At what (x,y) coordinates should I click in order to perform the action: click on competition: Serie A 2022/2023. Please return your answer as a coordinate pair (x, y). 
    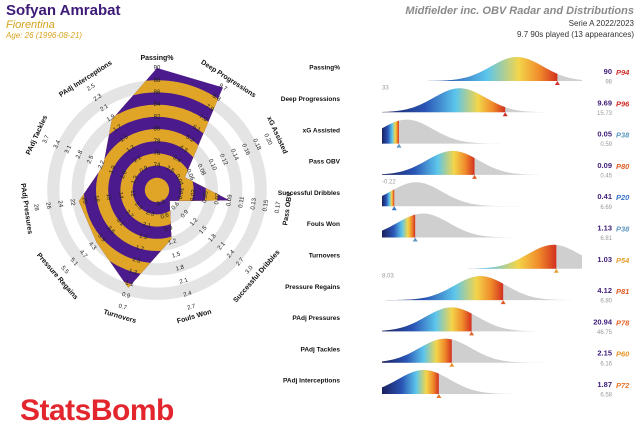
    Looking at the image, I should click on (602, 23).